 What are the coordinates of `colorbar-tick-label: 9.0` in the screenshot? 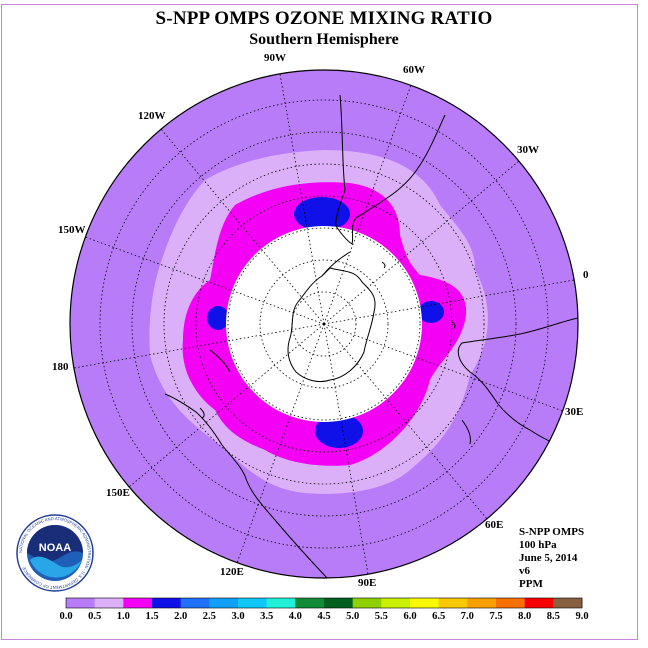 It's located at (581, 616).